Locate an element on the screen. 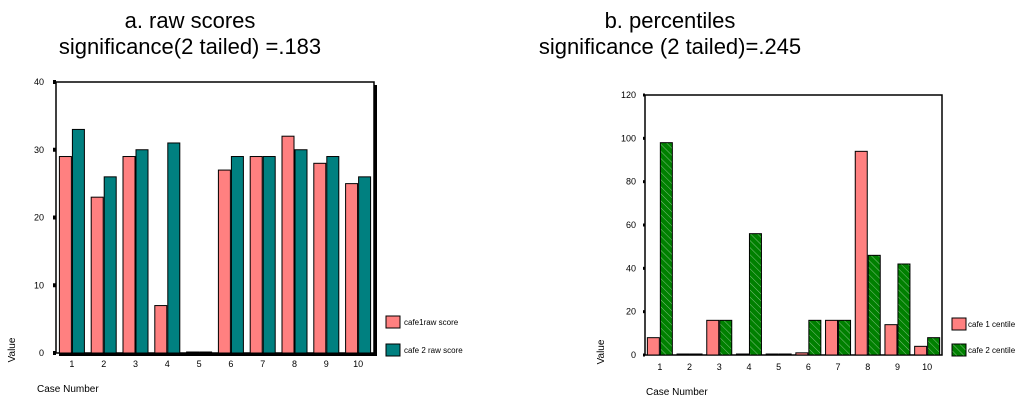 The width and height of the screenshot is (1020, 401). chart-b-xtick-label: 3 is located at coordinates (719, 367).